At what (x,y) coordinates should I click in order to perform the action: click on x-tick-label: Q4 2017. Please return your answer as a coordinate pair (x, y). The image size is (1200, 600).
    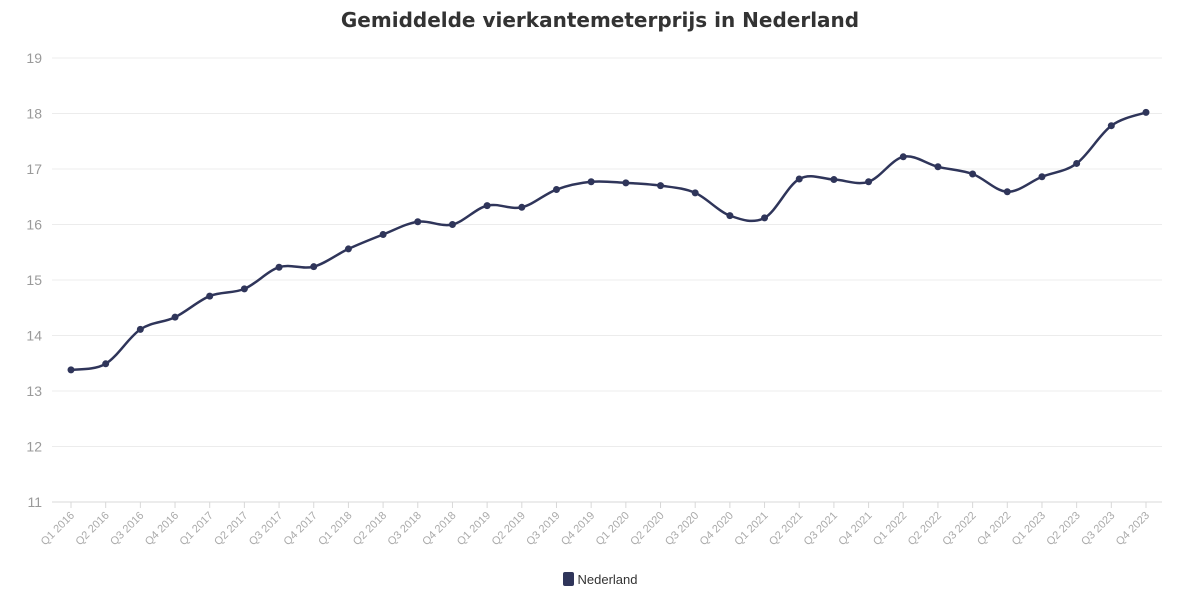
    Looking at the image, I should click on (301, 529).